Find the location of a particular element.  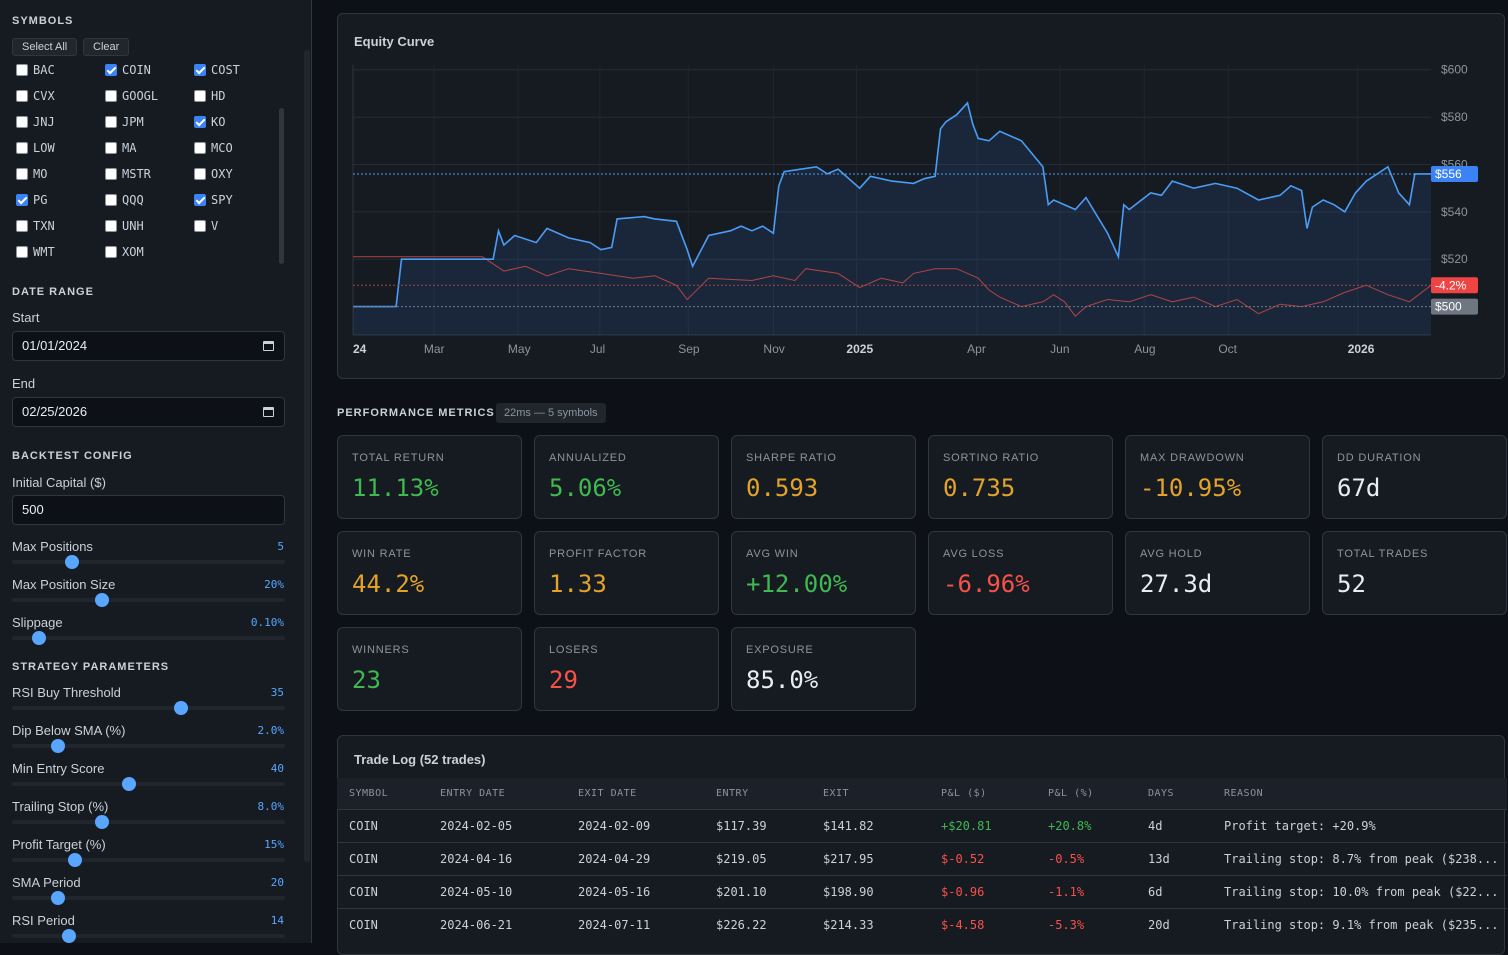

symbol-checkbox-mco: MCO is located at coordinates (213, 148).